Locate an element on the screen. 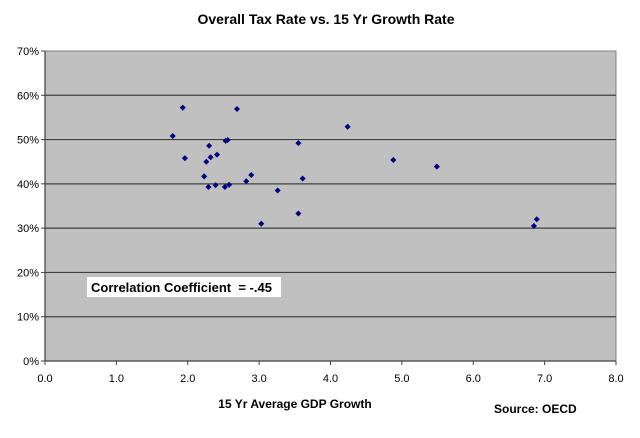  x-tick-label: 8.0 is located at coordinates (615, 379).